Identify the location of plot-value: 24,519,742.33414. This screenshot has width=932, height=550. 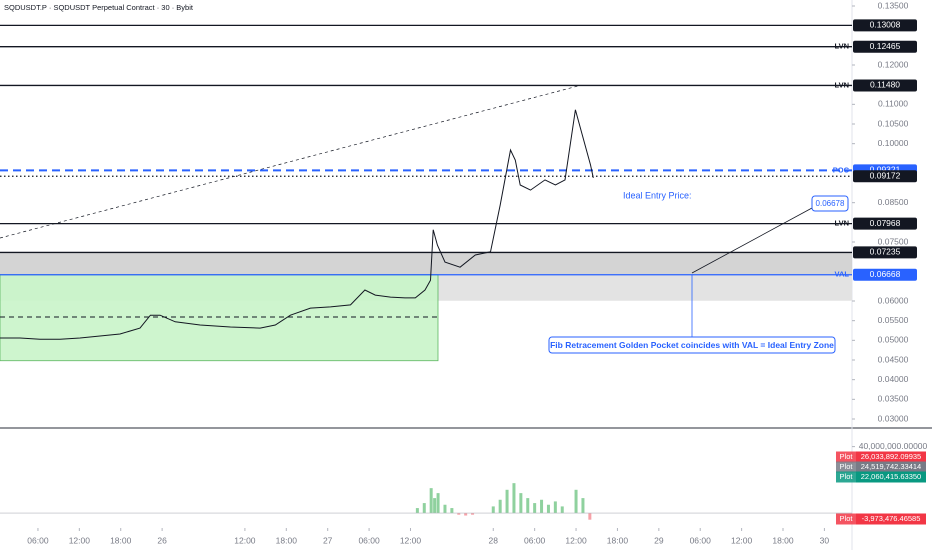
(891, 466).